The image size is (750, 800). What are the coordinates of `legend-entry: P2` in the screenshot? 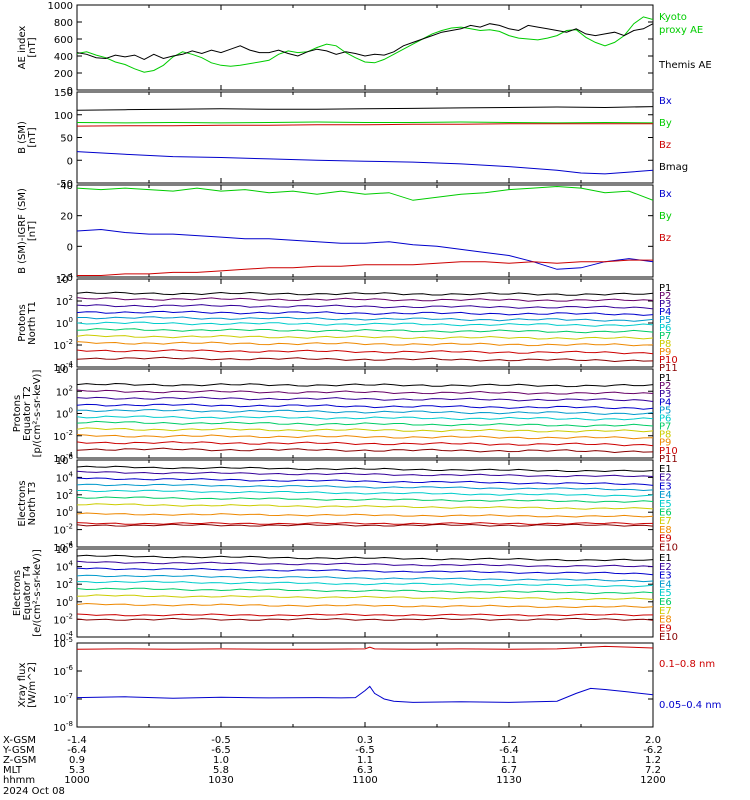 It's located at (665, 296).